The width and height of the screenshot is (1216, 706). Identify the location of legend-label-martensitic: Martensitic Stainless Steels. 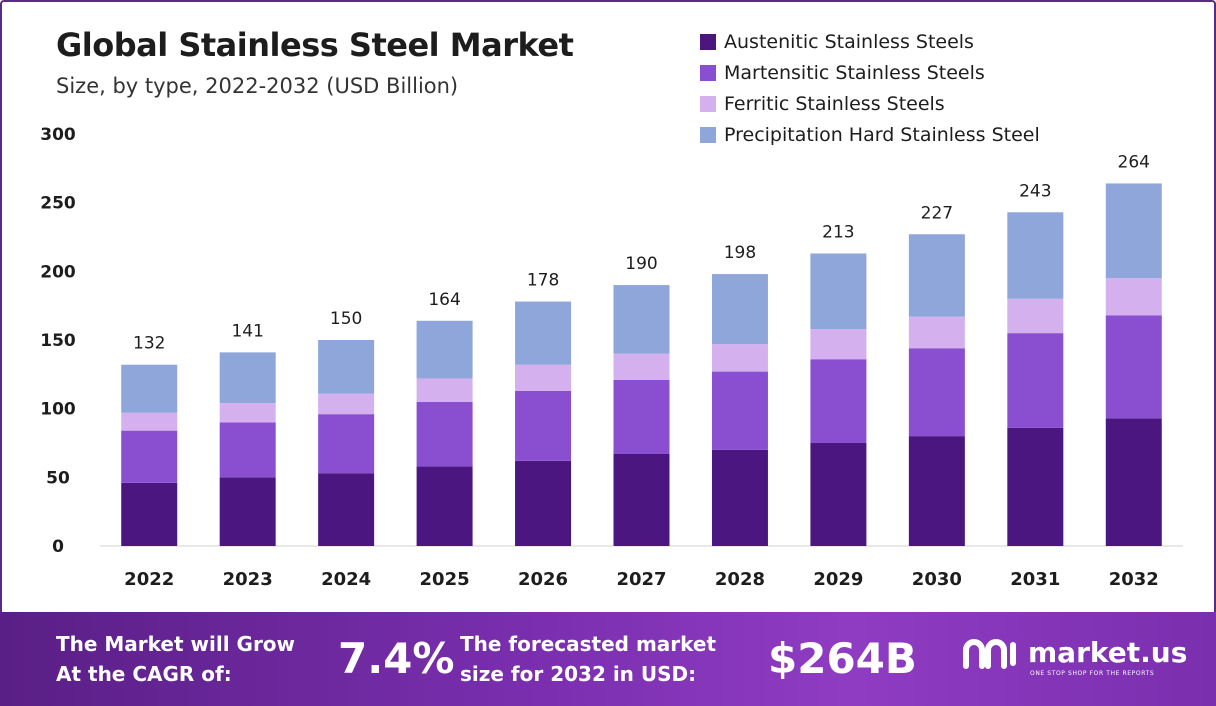
(854, 72).